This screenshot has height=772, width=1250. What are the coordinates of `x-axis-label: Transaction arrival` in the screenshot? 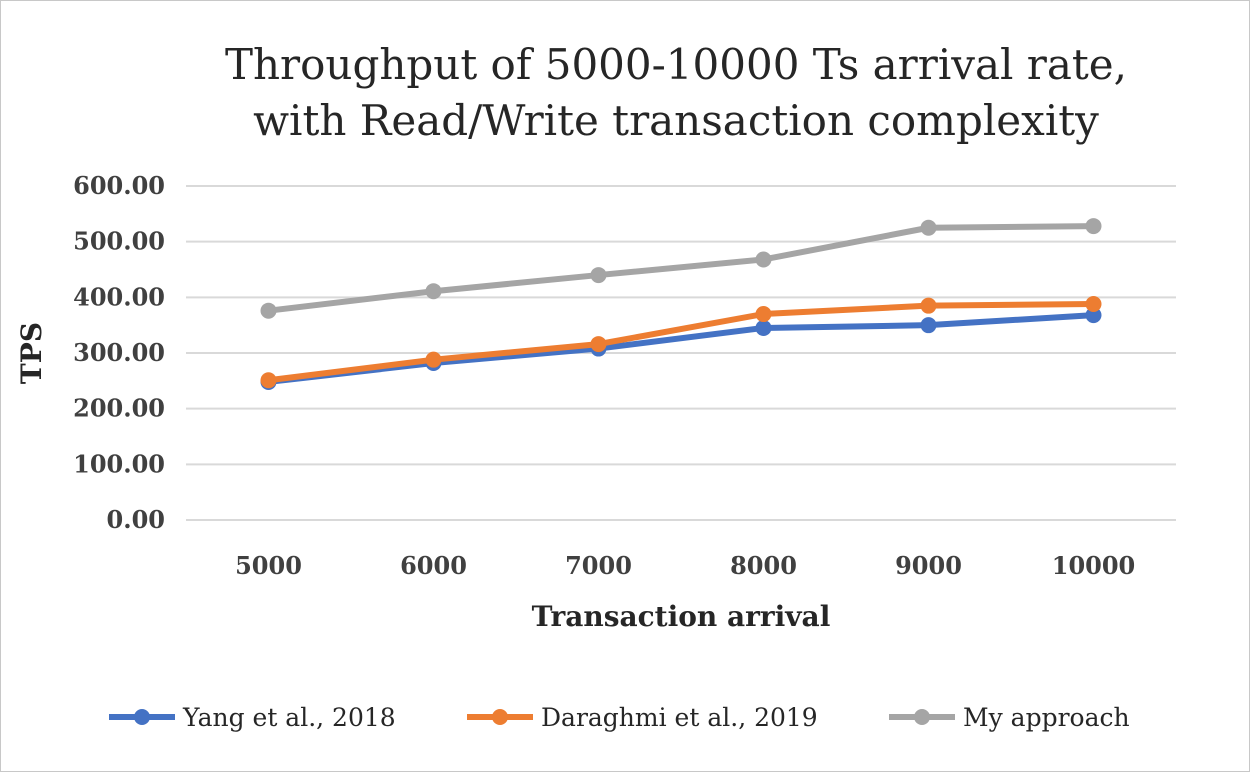 It's located at (681, 616).